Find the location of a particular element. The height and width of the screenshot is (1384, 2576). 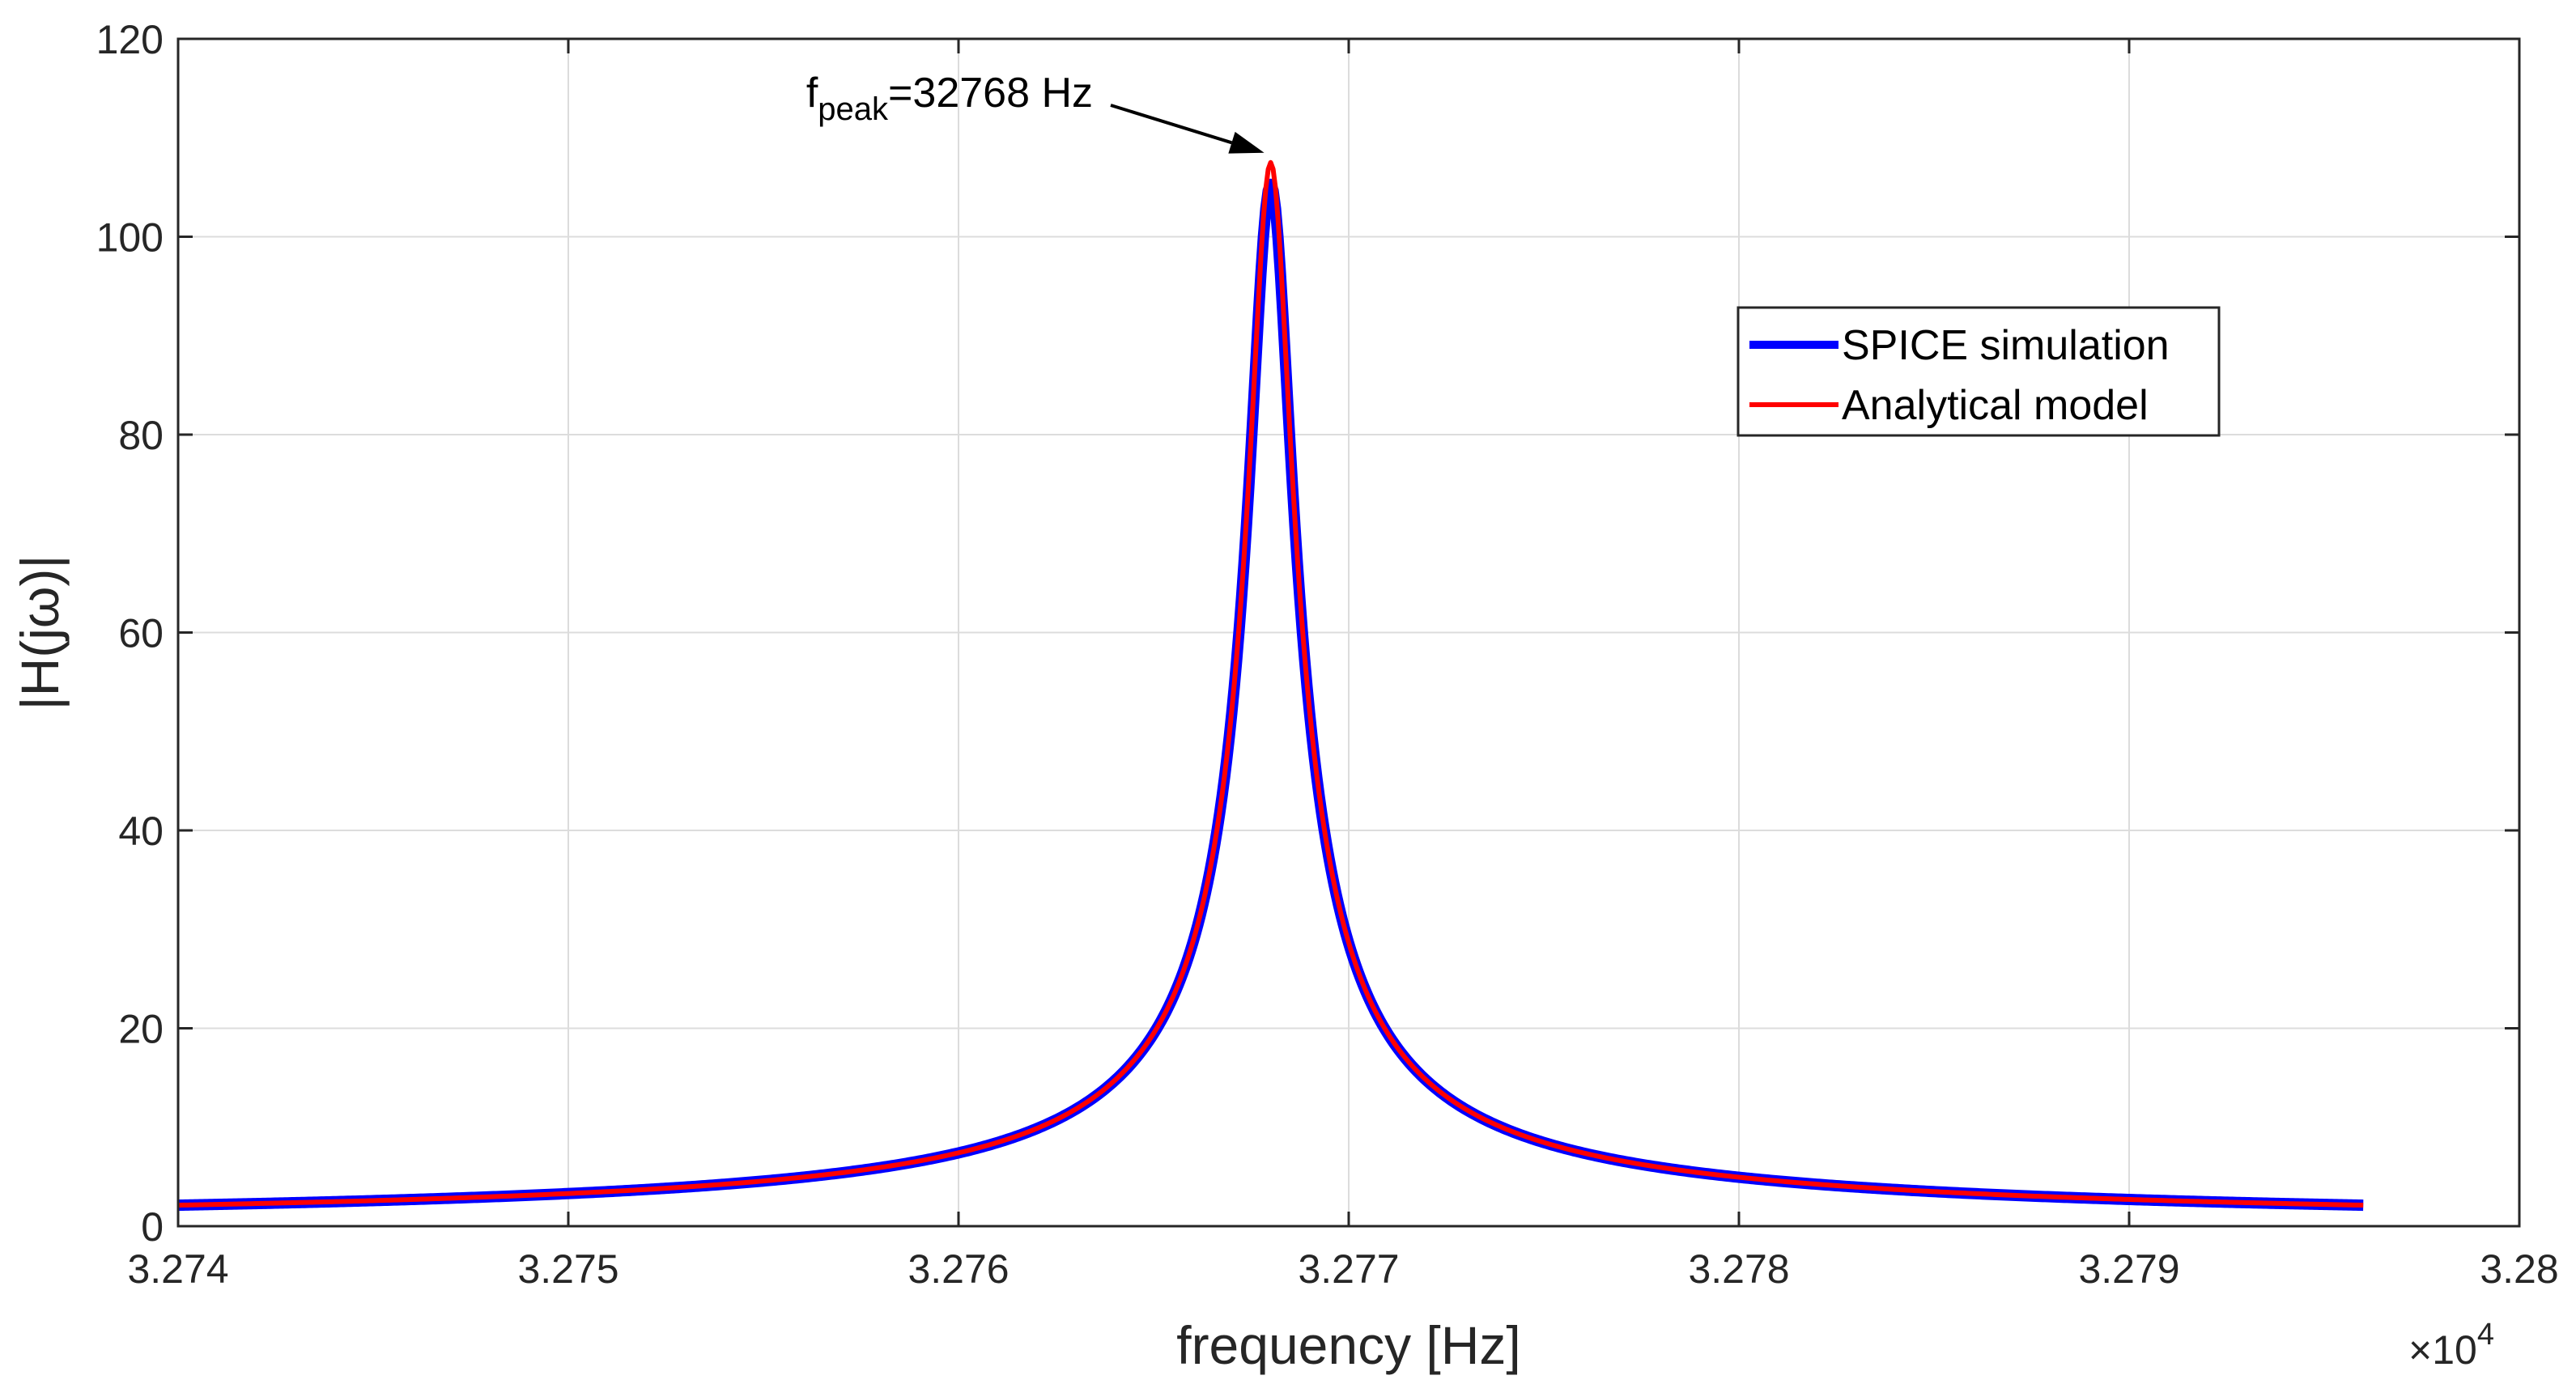

y-tick-label: 0 is located at coordinates (153, 1227).